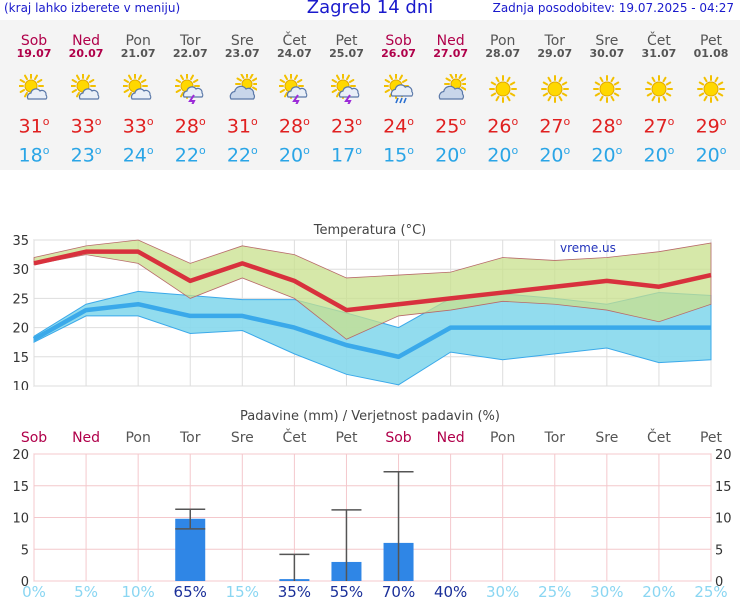  I want to click on probability-label: 15%, so click(242, 591).